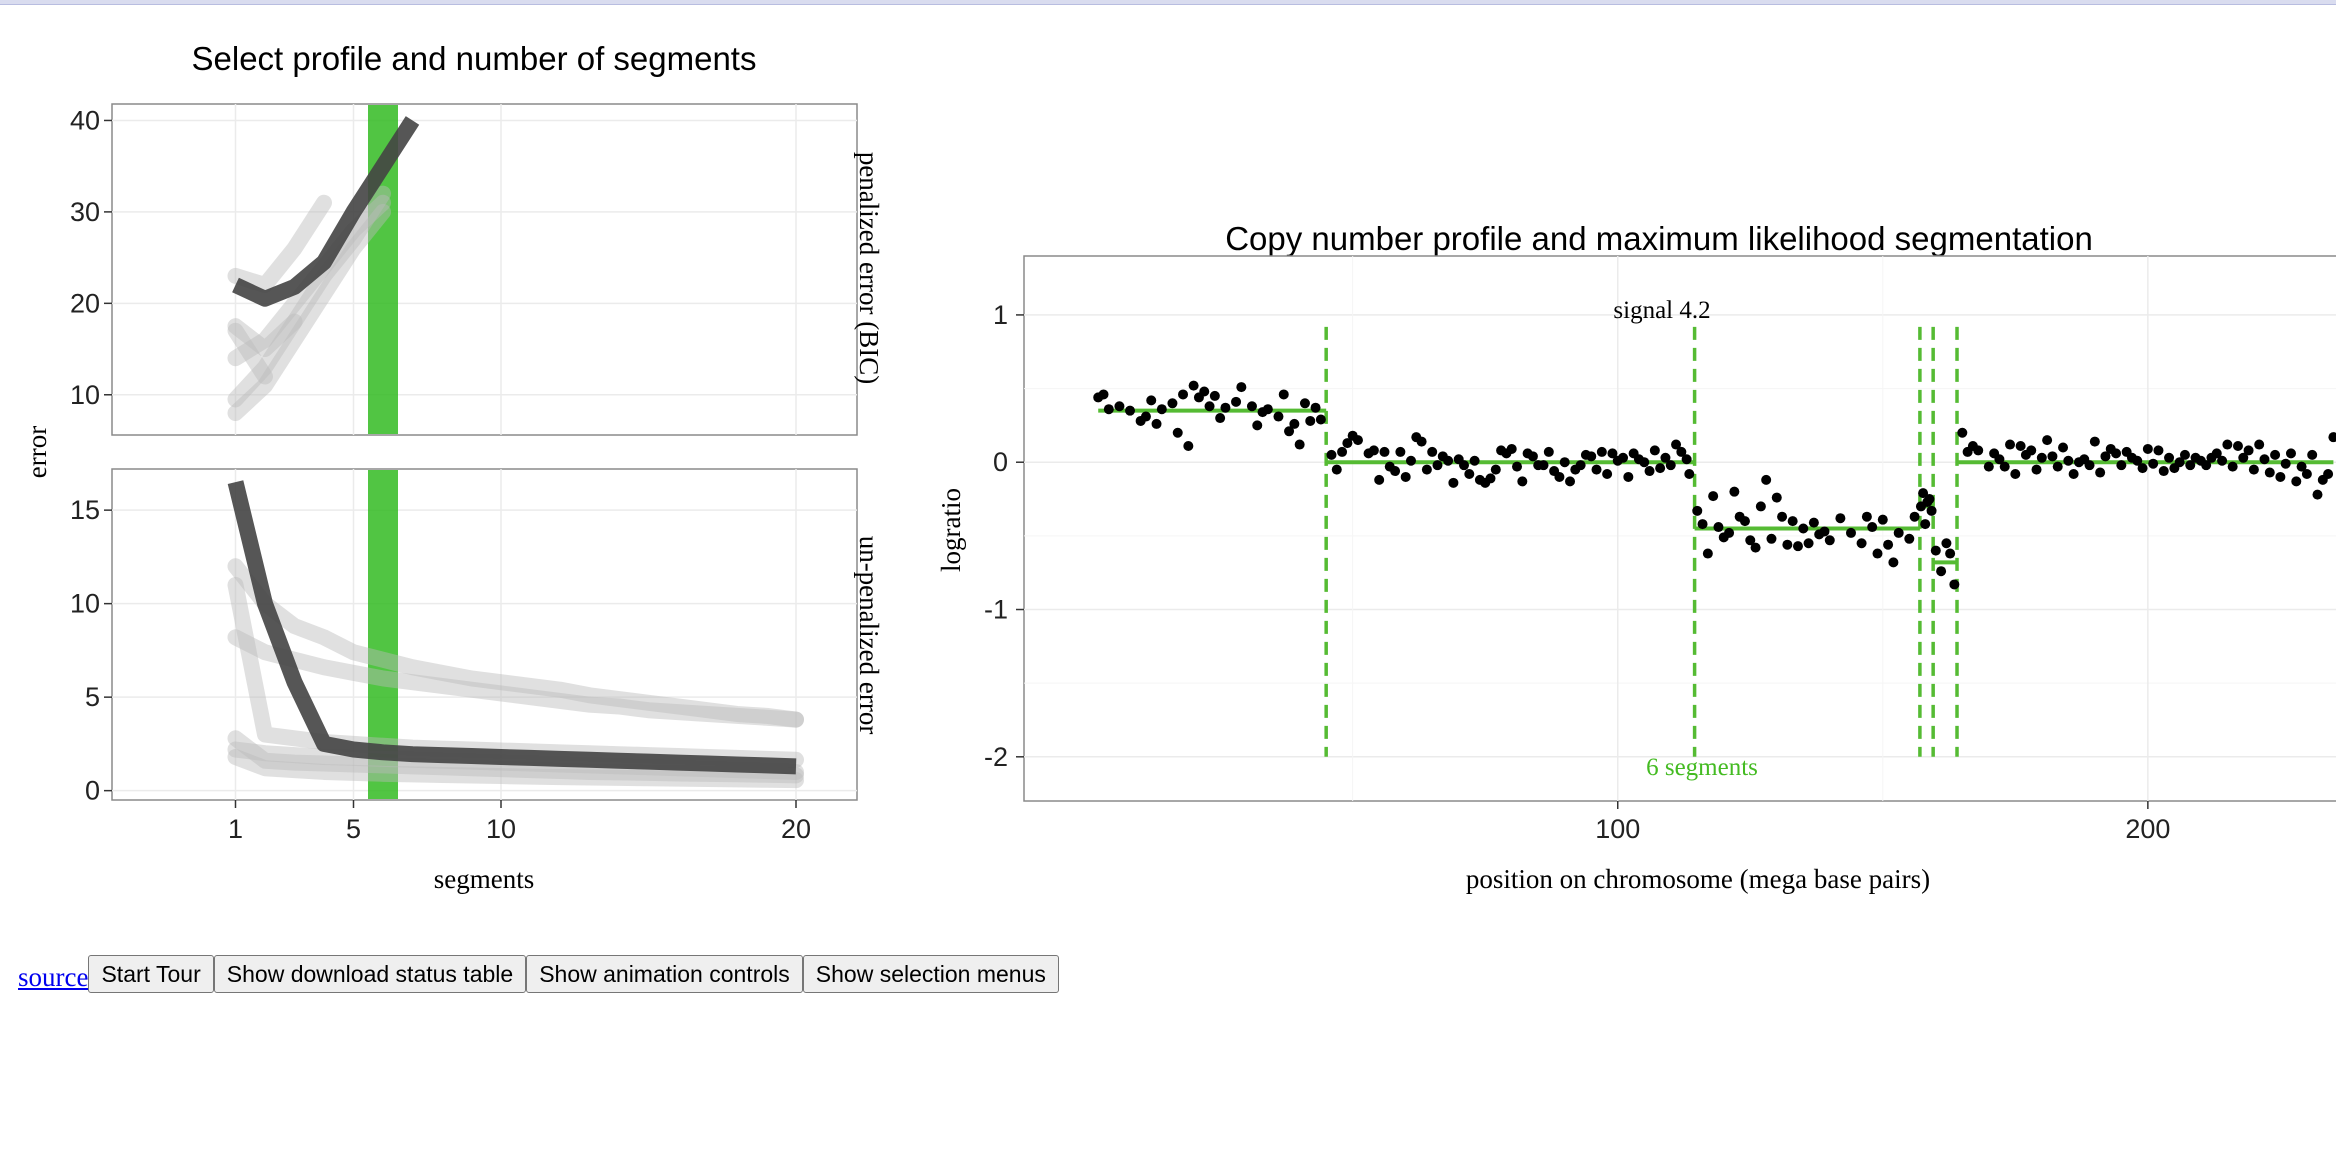 Image resolution: width=2336 pixels, height=1164 pixels. Describe the element at coordinates (85, 212) in the screenshot. I see `y-tick-label: 30` at that location.